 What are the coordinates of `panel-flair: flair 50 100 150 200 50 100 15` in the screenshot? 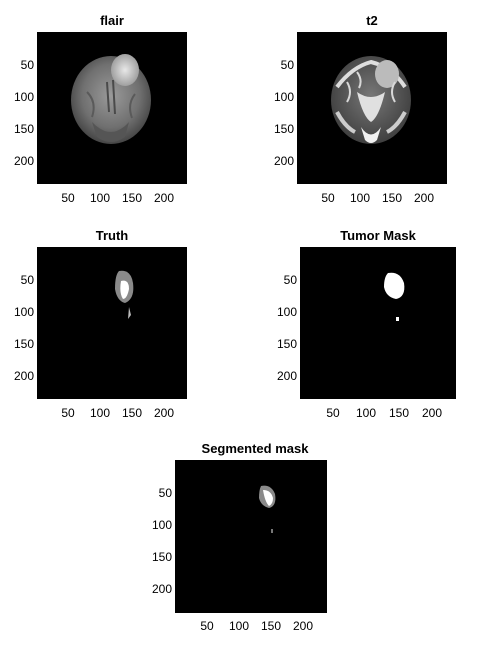 It's located at (100, 105).